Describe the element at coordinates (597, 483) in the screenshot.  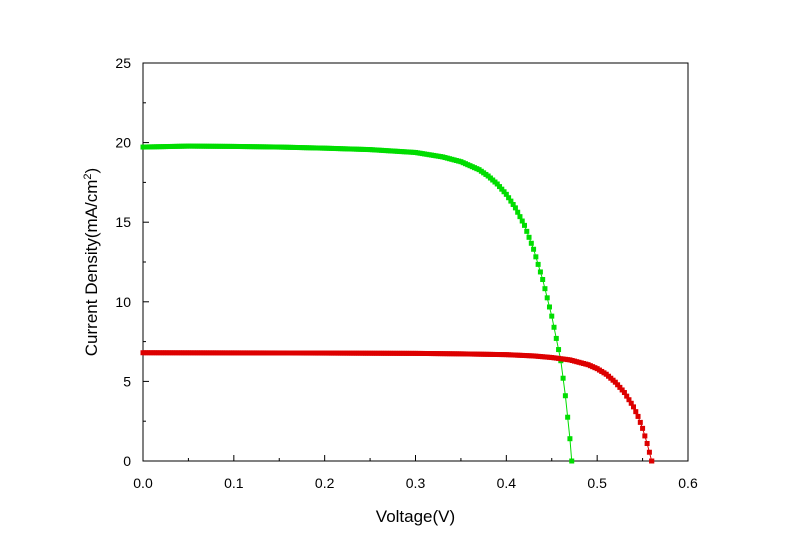
I see `x-tick-label: 0.5` at that location.